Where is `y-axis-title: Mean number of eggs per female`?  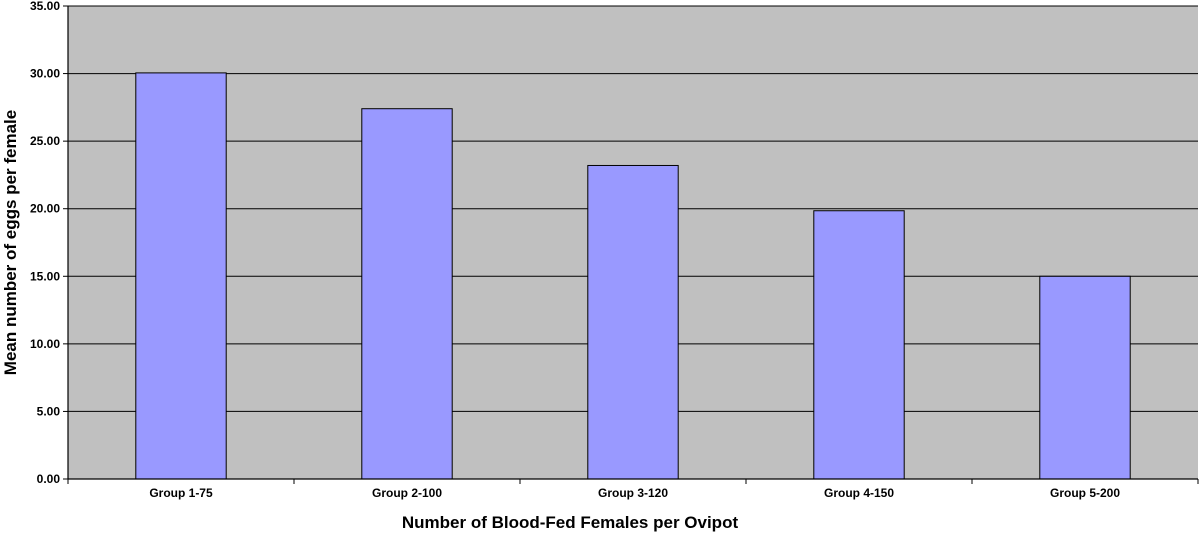 y-axis-title: Mean number of eggs per female is located at coordinates (10, 242).